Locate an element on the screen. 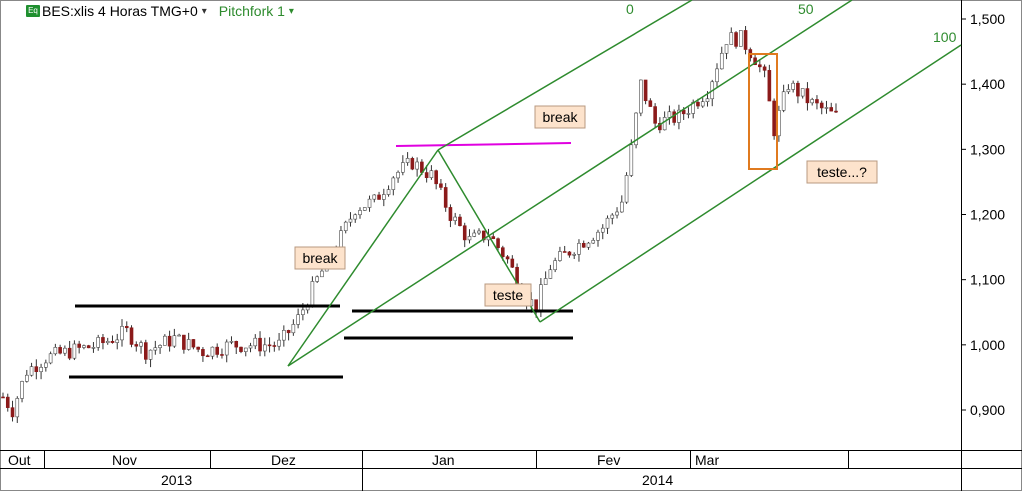  year-label-2013: 2013 is located at coordinates (176, 480).